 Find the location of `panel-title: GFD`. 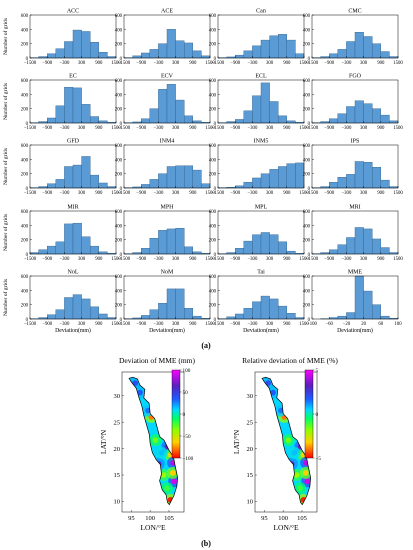

panel-title: GFD is located at coordinates (73, 142).